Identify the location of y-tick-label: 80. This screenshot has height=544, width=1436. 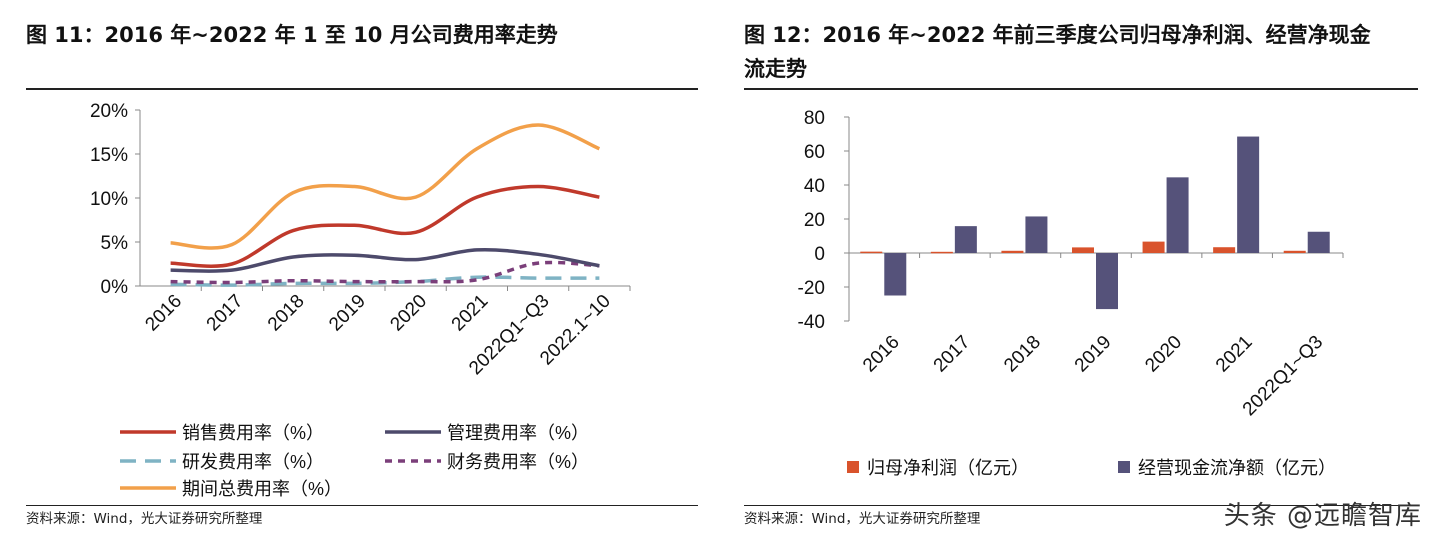
(814, 118).